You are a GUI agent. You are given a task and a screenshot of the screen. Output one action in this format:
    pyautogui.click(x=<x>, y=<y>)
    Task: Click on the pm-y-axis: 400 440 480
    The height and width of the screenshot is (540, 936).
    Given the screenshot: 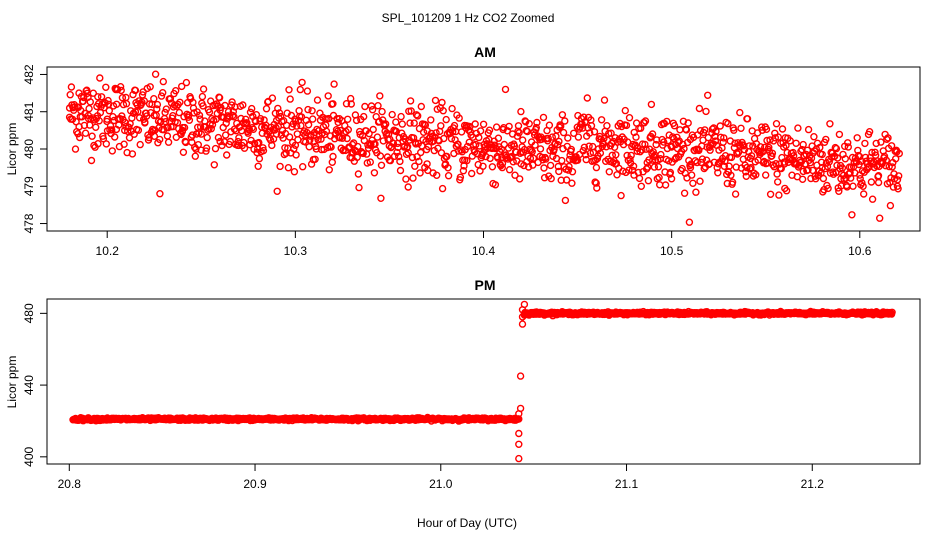 What is the action you would take?
    pyautogui.click(x=35, y=385)
    